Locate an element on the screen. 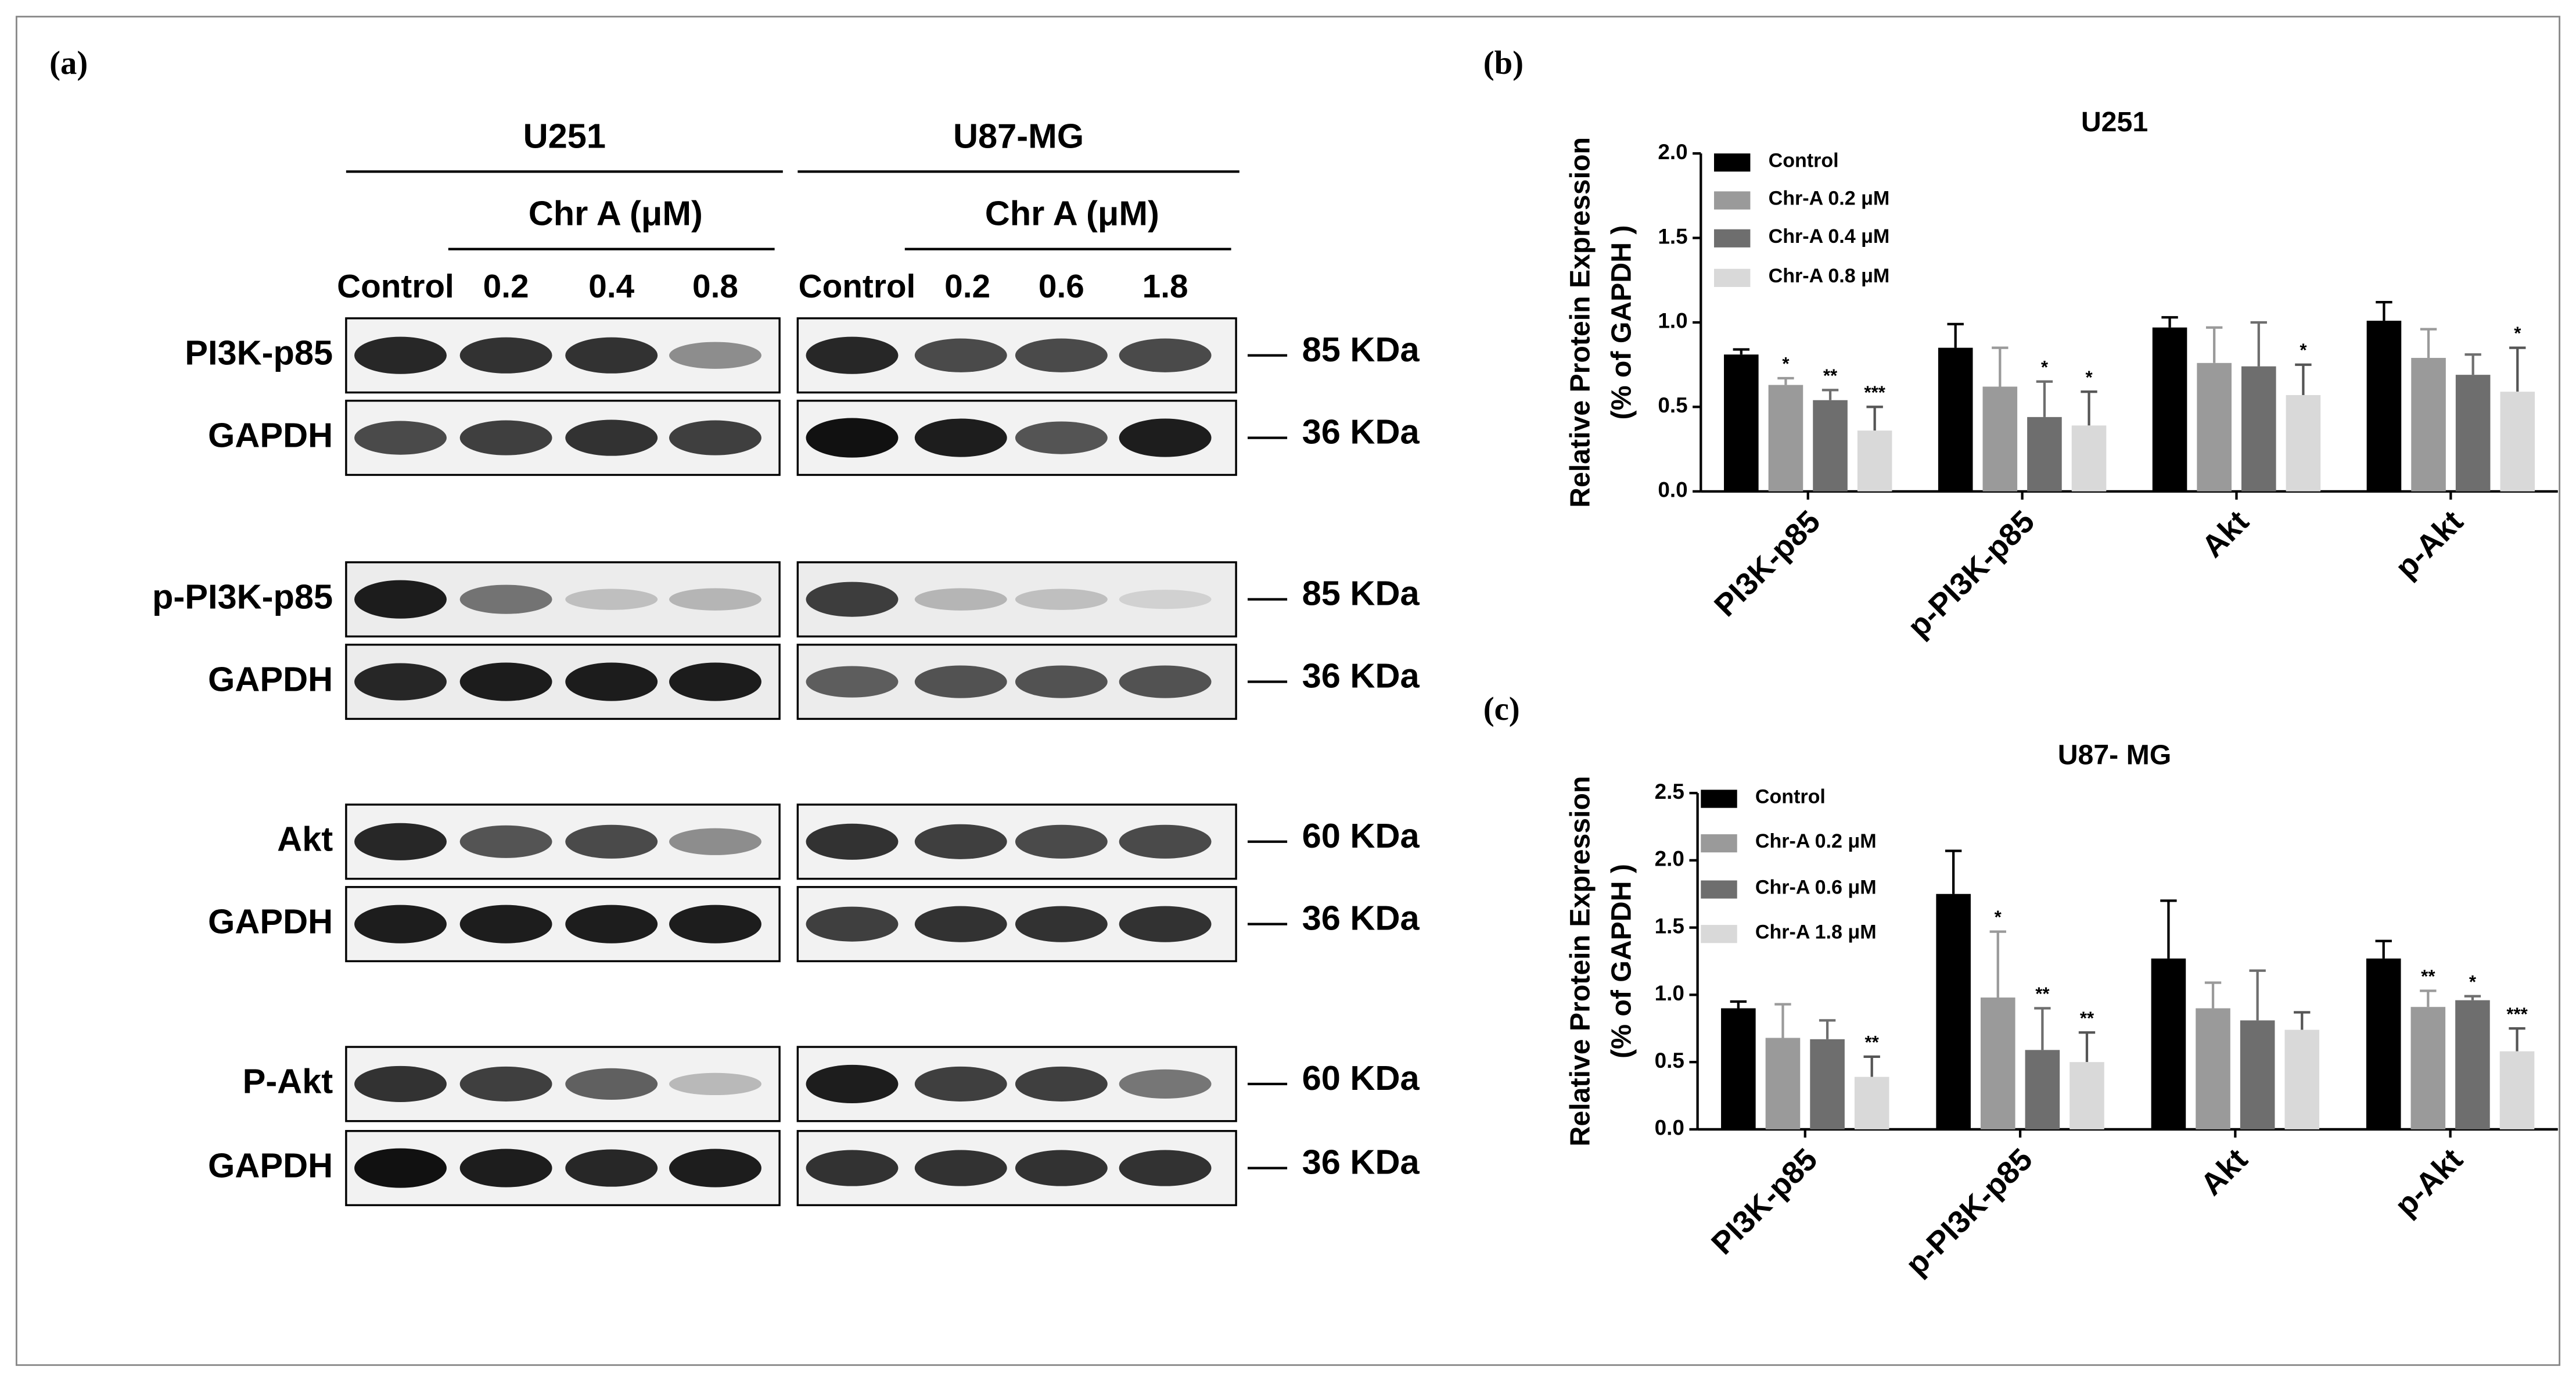 The image size is (2576, 1385). legend-label: Chr-A 0.8 μM is located at coordinates (1829, 276).